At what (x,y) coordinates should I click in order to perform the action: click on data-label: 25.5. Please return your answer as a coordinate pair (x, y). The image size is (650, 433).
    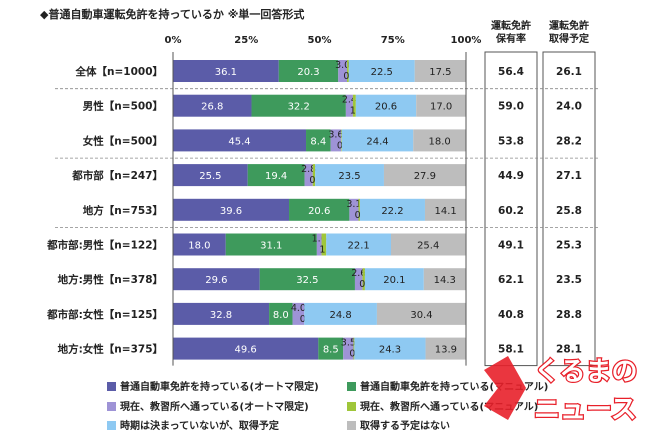
    Looking at the image, I should click on (210, 176).